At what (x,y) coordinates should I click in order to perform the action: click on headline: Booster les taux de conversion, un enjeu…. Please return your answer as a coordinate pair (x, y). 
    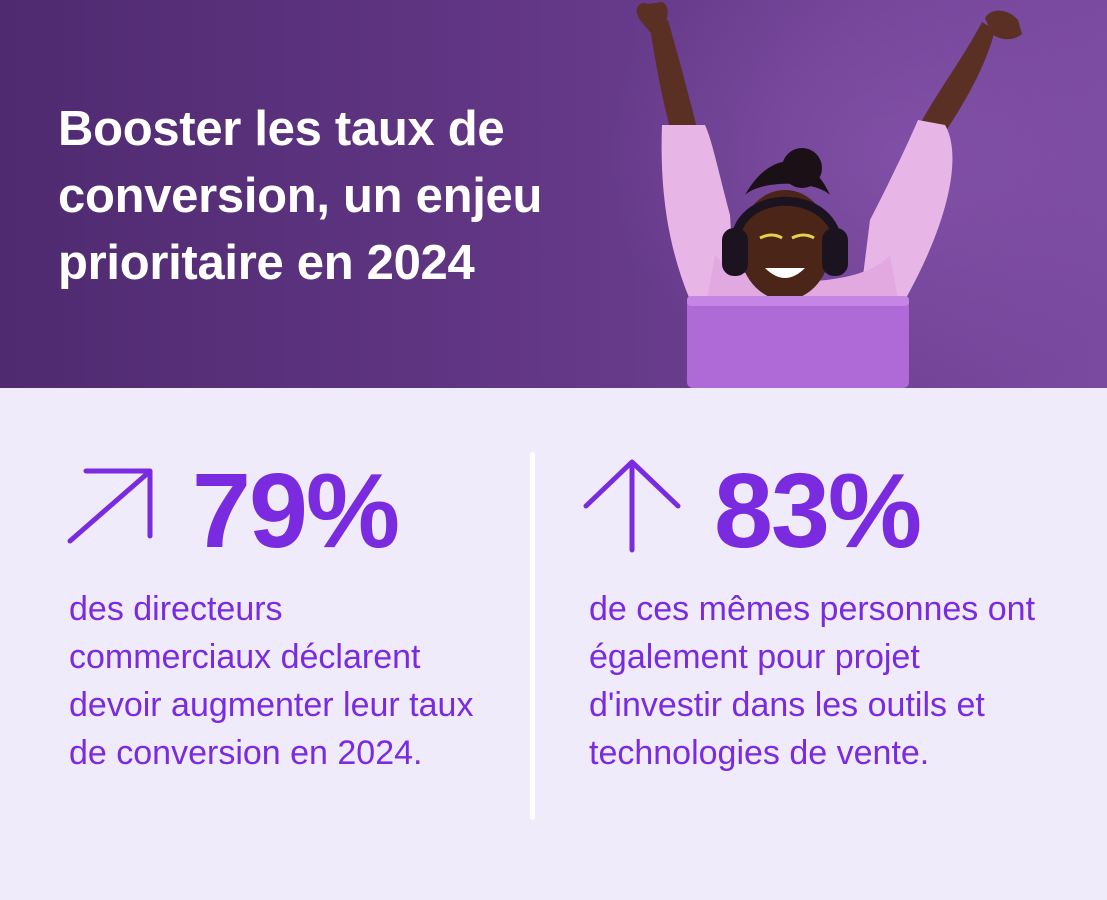
    Looking at the image, I should click on (300, 196).